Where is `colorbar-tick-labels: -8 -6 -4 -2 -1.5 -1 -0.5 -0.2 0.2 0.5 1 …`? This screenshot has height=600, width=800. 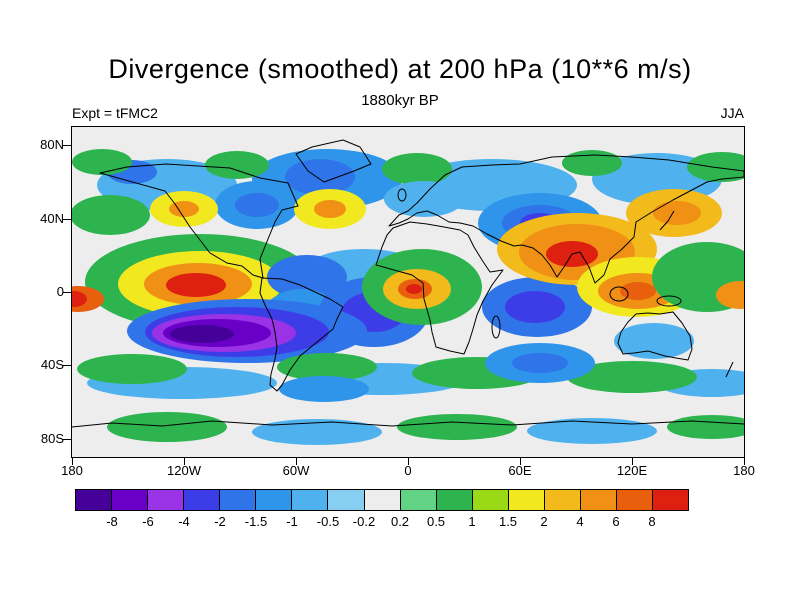 colorbar-tick-labels: -8 -6 -4 -2 -1.5 -1 -0.5 -0.2 0.2 0.5 1 … is located at coordinates (382, 522).